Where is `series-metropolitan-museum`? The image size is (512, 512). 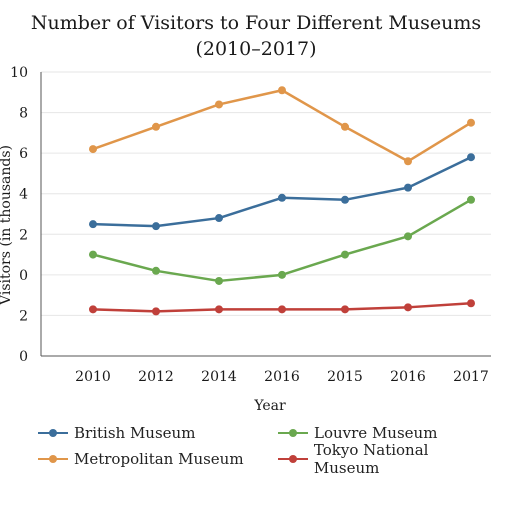
series-metropolitan-museum is located at coordinates (282, 126).